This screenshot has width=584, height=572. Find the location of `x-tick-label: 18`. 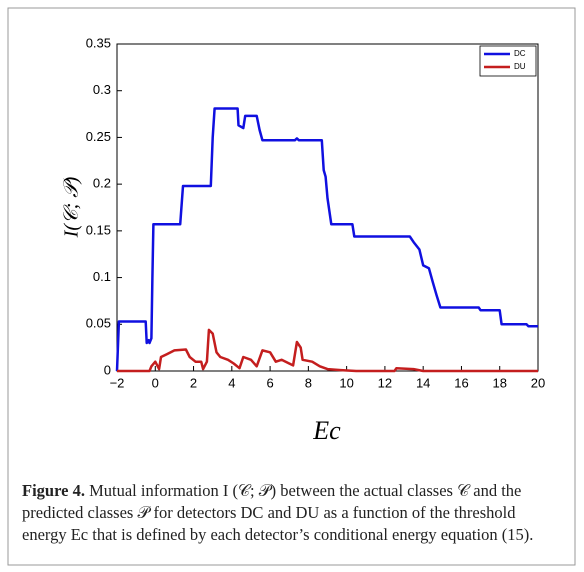

x-tick-label: 18 is located at coordinates (499, 382).